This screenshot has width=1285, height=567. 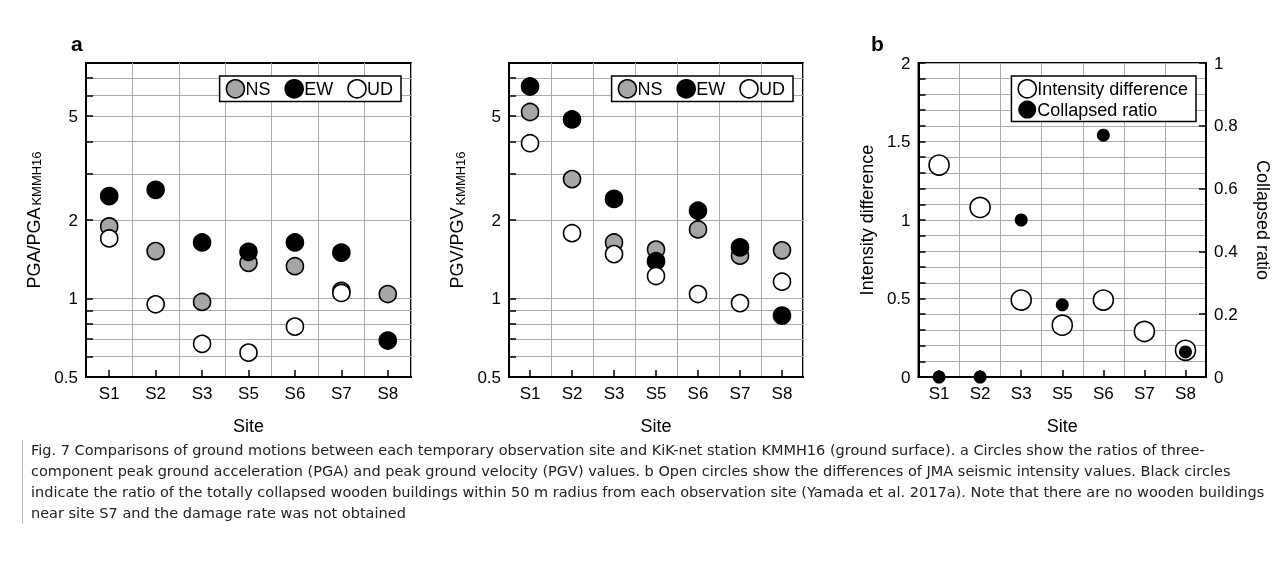 I want to click on y-axis-title: PGV/PGVKMMH16, so click(x=457, y=220).